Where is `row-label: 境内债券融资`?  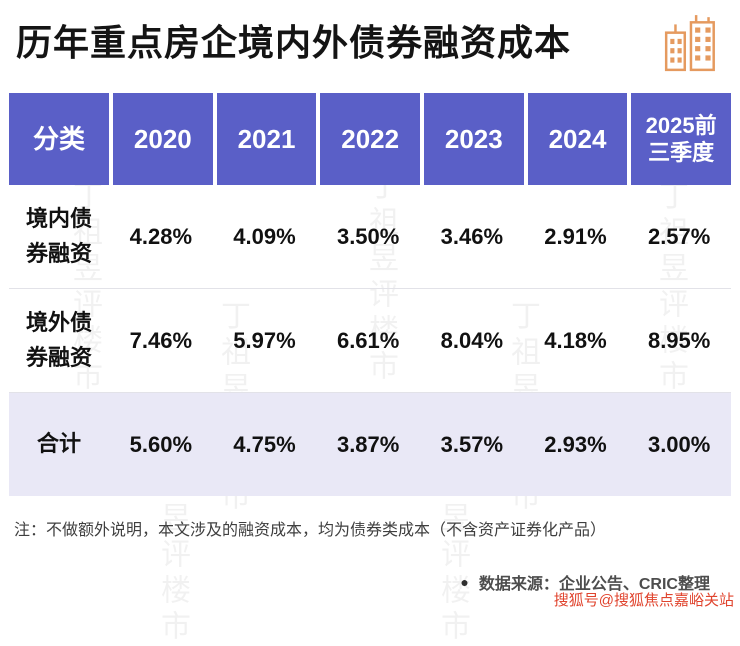
row-label: 境内债券融资 is located at coordinates (58, 236).